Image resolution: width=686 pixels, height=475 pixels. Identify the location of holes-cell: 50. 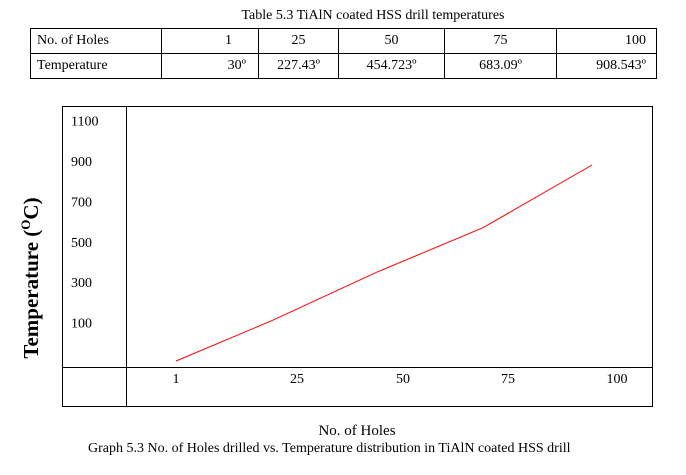
(391, 41).